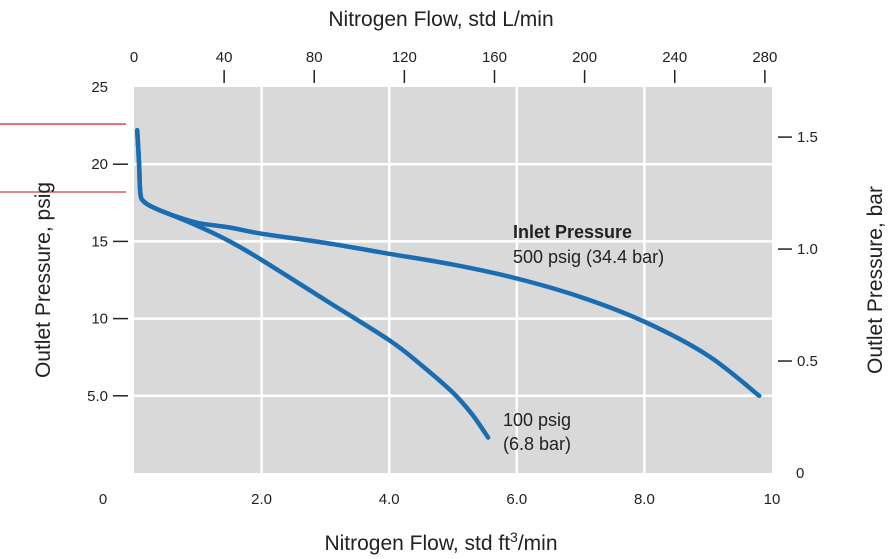  What do you see at coordinates (440, 19) in the screenshot?
I see `x-axis-title-top: Nitrogen Flow, std L/min` at bounding box center [440, 19].